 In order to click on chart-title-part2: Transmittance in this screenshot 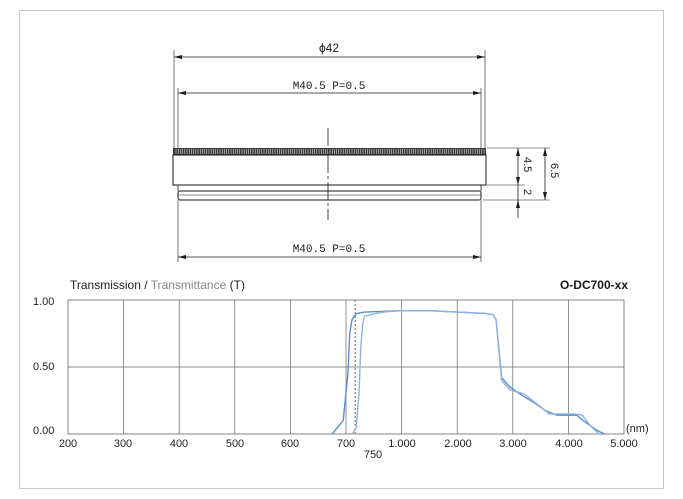, I will do `click(188, 285)`.